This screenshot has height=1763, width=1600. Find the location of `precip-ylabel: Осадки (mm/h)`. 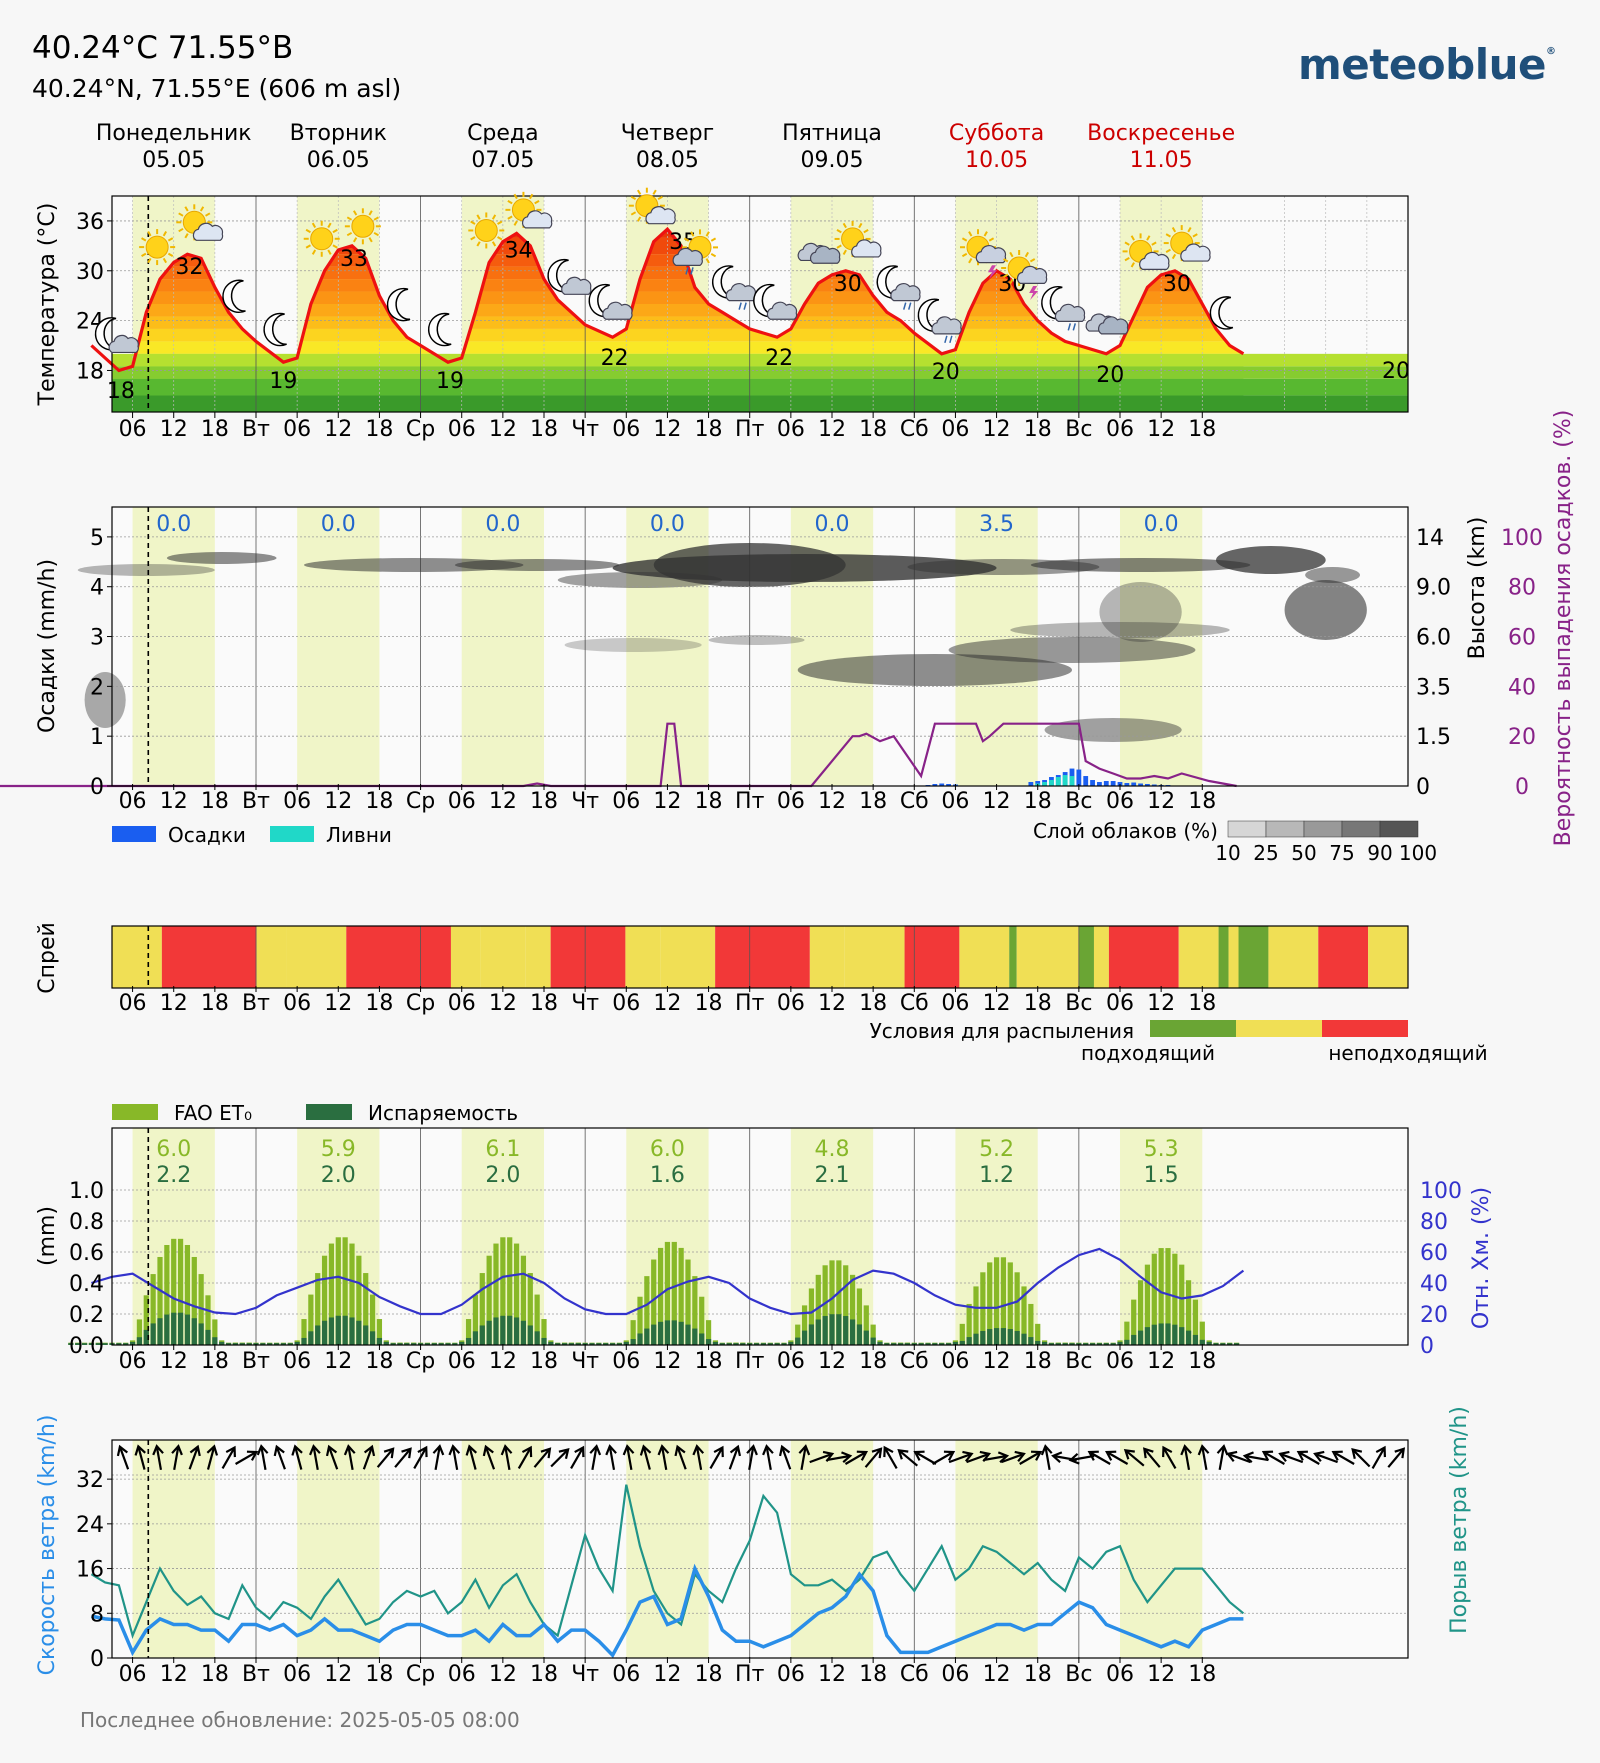

precip-ylabel: Осадки (mm/h) is located at coordinates (47, 646).